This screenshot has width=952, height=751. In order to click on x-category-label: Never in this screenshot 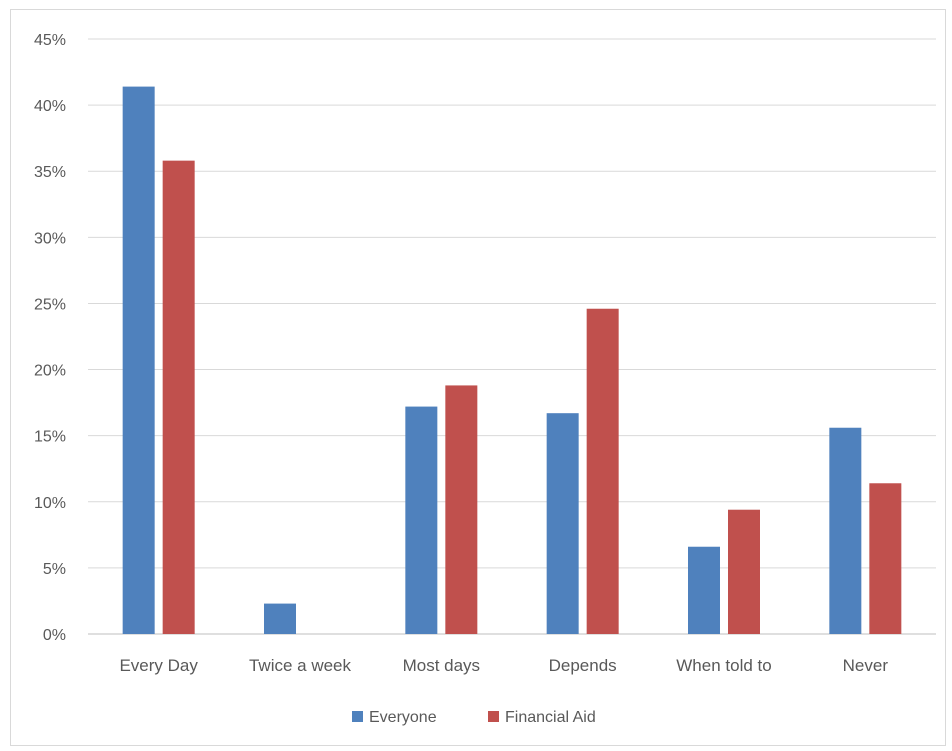, I will do `click(866, 665)`.